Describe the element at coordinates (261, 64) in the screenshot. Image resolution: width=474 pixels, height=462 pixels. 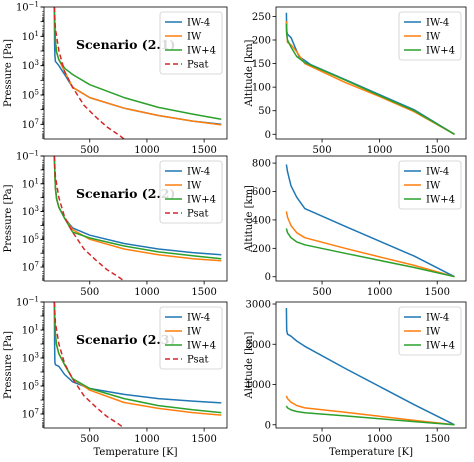
I see `y-tick-label: 150` at that location.